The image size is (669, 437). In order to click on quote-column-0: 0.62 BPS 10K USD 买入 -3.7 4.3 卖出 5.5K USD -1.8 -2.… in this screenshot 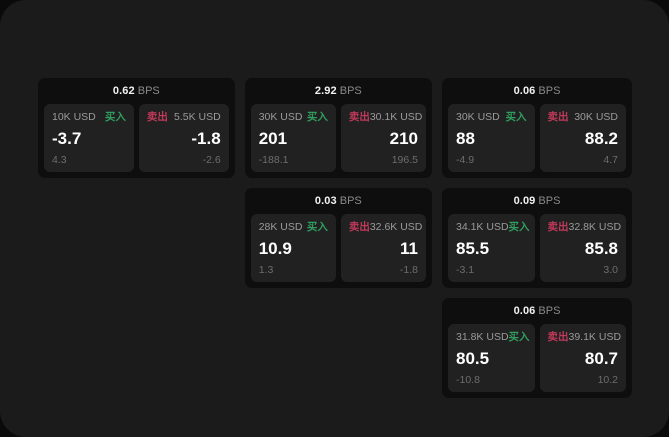, I will do `click(136, 128)`.